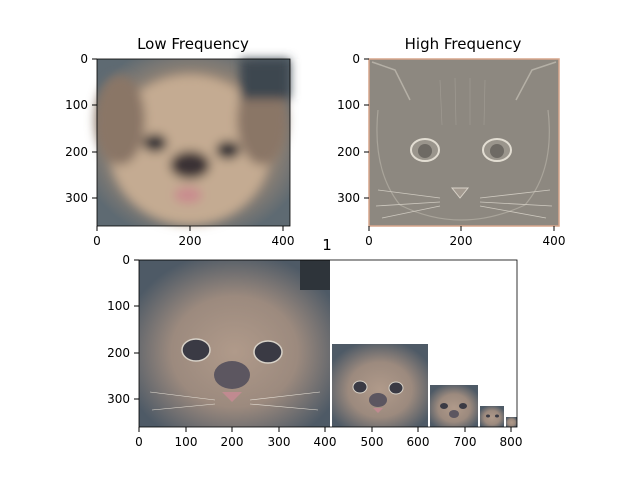 The height and width of the screenshot is (484, 640). I want to click on low-x-axis: 0 200 400, so click(193, 237).